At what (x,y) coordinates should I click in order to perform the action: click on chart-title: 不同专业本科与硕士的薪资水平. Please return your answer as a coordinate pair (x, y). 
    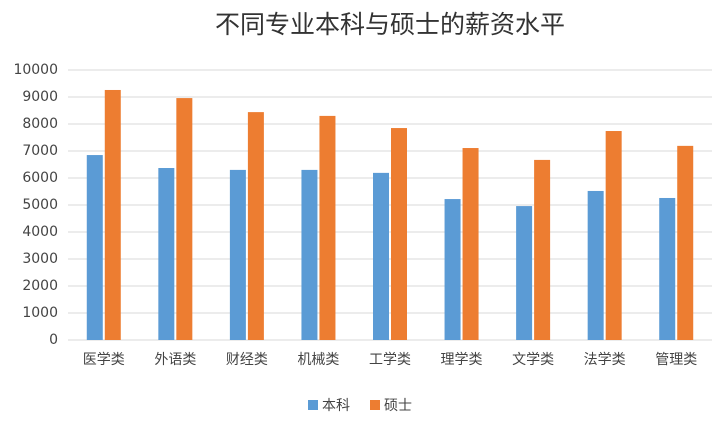
    Looking at the image, I should click on (390, 24).